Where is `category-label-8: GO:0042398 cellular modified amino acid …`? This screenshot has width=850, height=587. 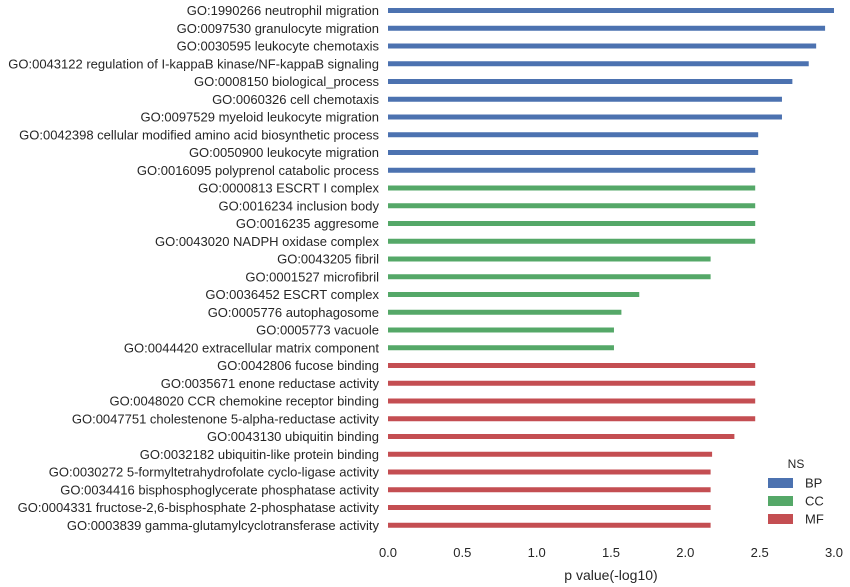
category-label-8: GO:0042398 cellular modified amino acid … is located at coordinates (199, 134).